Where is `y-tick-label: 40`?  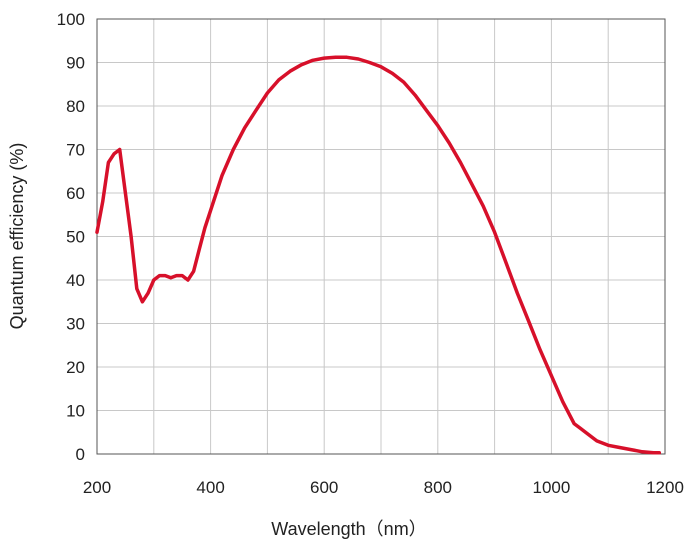
y-tick-label: 40 is located at coordinates (75, 280).